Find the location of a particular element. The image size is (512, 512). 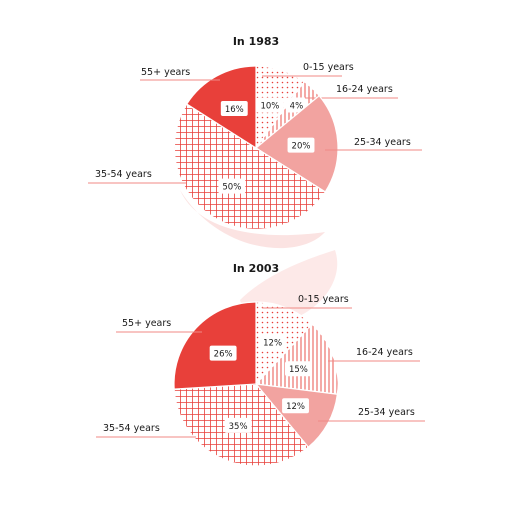

value-label-2003-55plus: 26% is located at coordinates (223, 355).